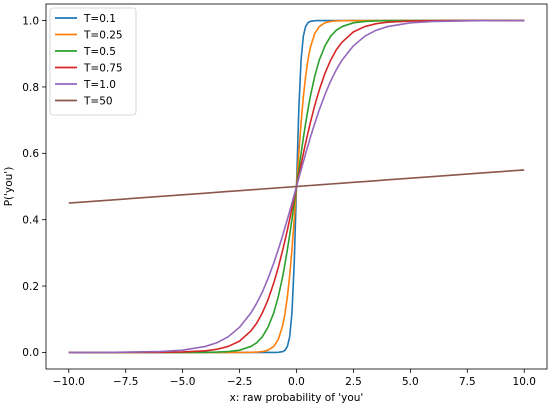 Image resolution: width=550 pixels, height=408 pixels. Describe the element at coordinates (240, 382) in the screenshot. I see `x-tick-label: −2.5` at that location.